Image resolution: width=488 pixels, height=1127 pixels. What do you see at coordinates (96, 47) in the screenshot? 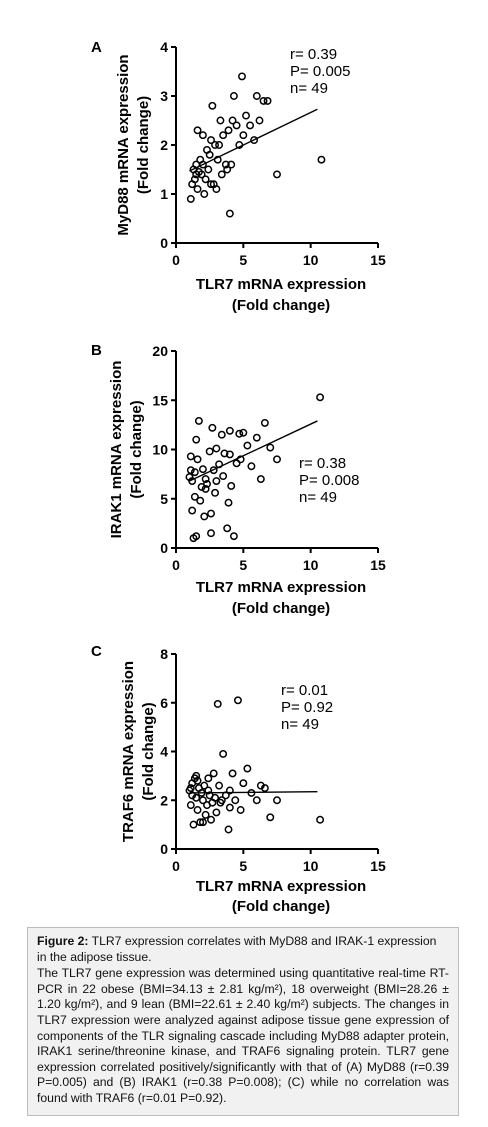
I see `panel-label: A` at bounding box center [96, 47].